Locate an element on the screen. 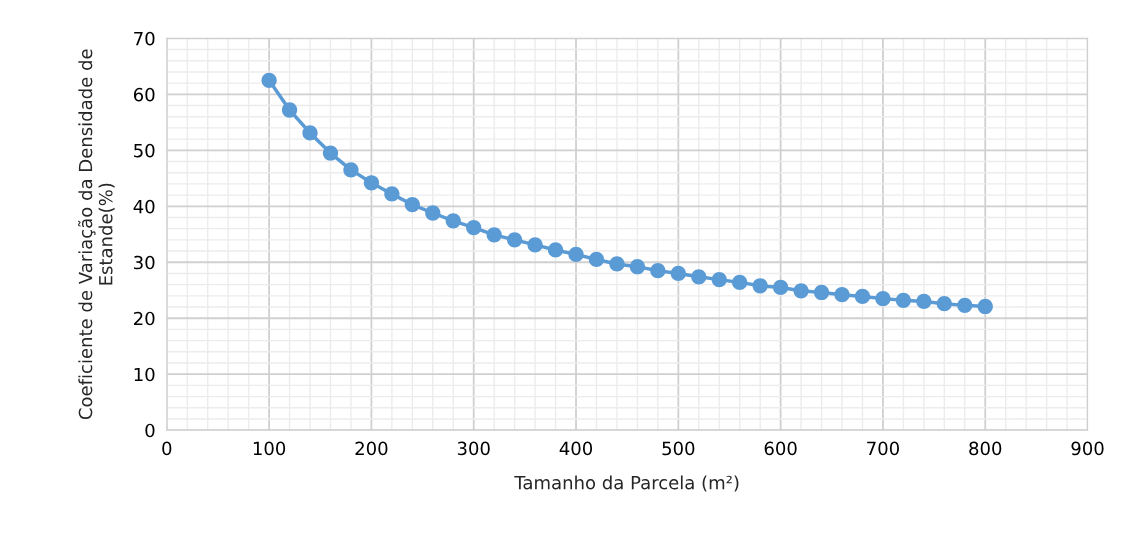 The image size is (1127, 548). y-tick-label: 40 is located at coordinates (144, 206).